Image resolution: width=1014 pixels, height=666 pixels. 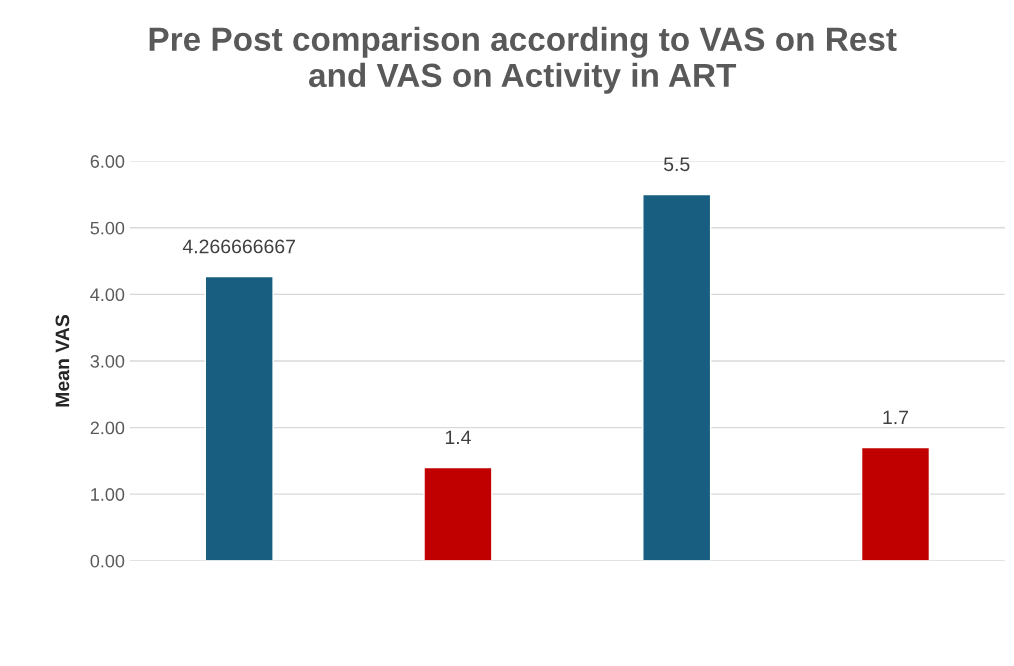 I want to click on y-tick-label: 5.00, so click(x=107, y=228).